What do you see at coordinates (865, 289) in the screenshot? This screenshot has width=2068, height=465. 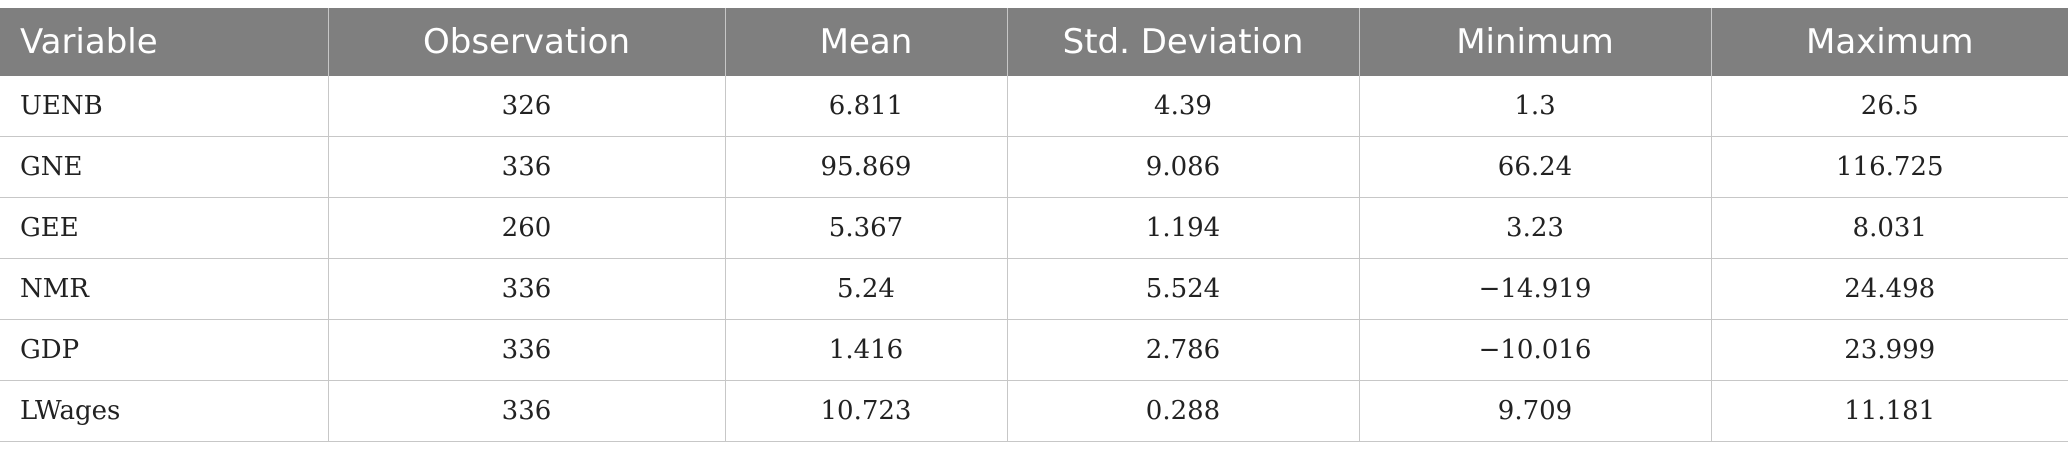 I see `cell-mean: 5.24` at bounding box center [865, 289].